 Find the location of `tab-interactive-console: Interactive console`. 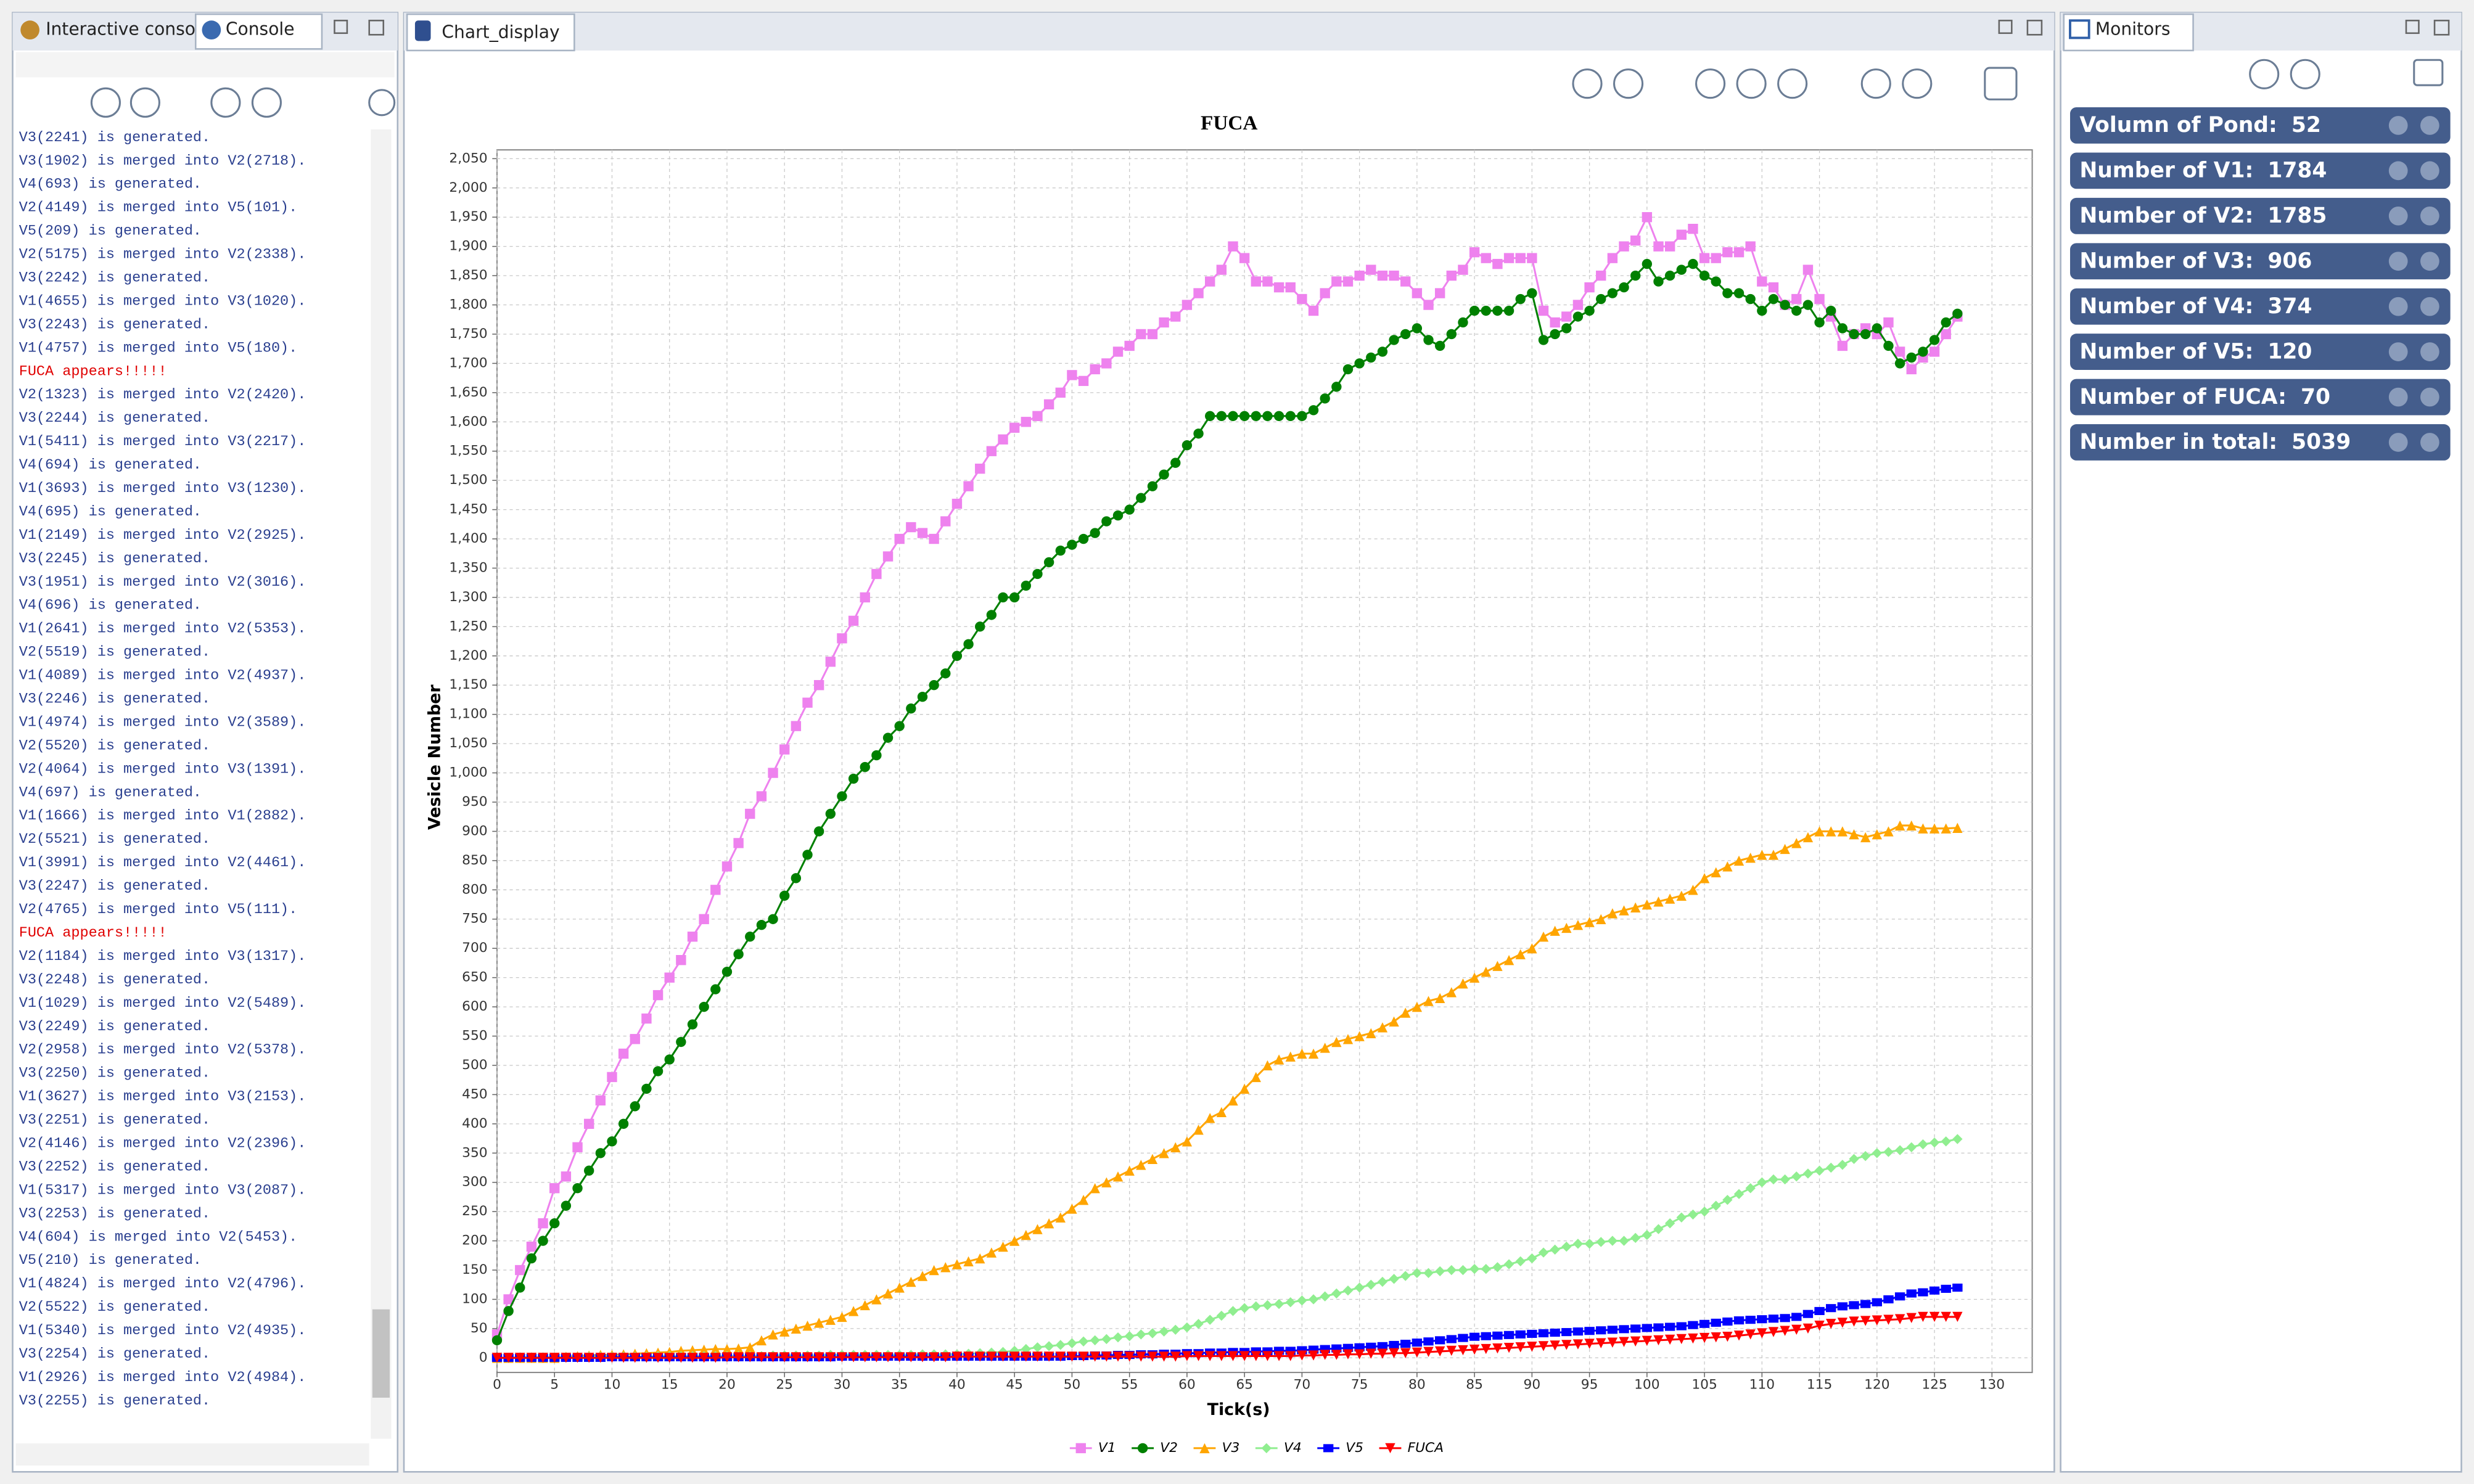

tab-interactive-console: Interactive console is located at coordinates (128, 29).